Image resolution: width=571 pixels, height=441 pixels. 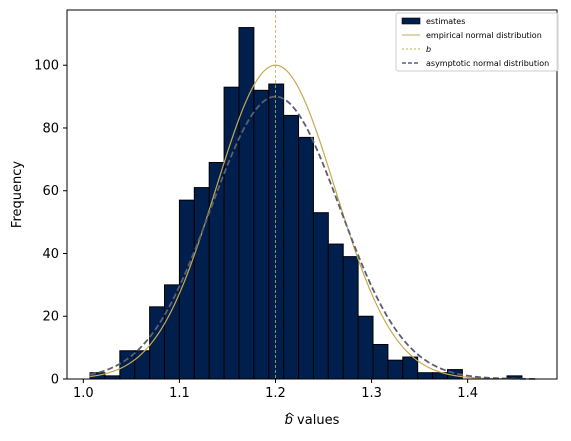 I want to click on x-tick-label: 1.4, so click(x=467, y=393).